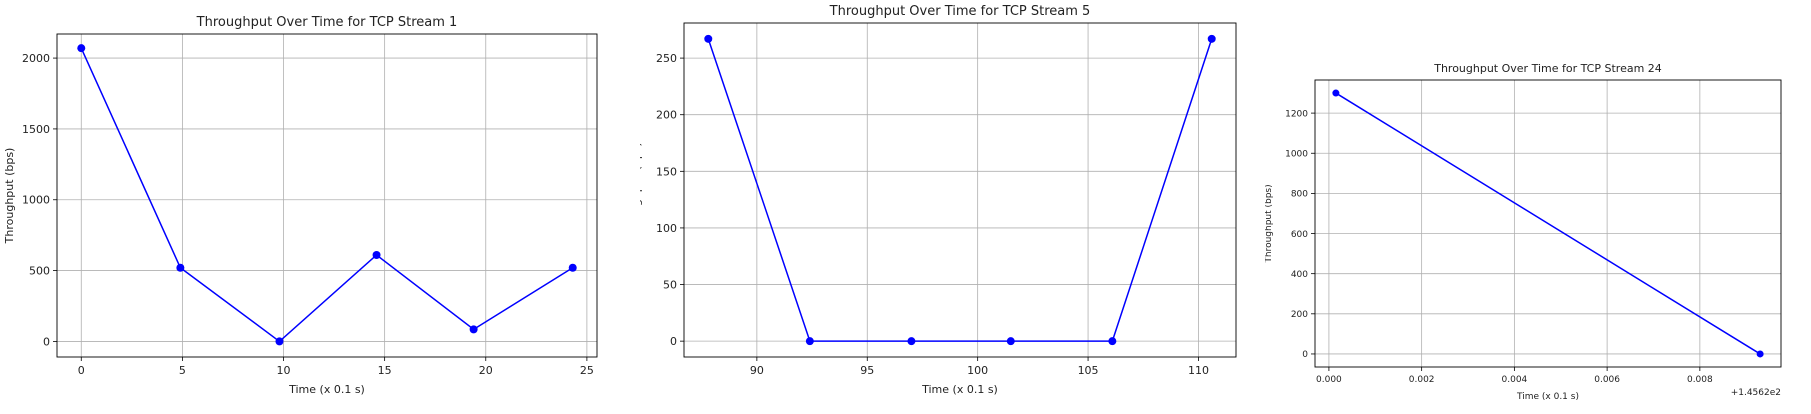  Describe the element at coordinates (182, 370) in the screenshot. I see `x-tick-label: 5` at that location.